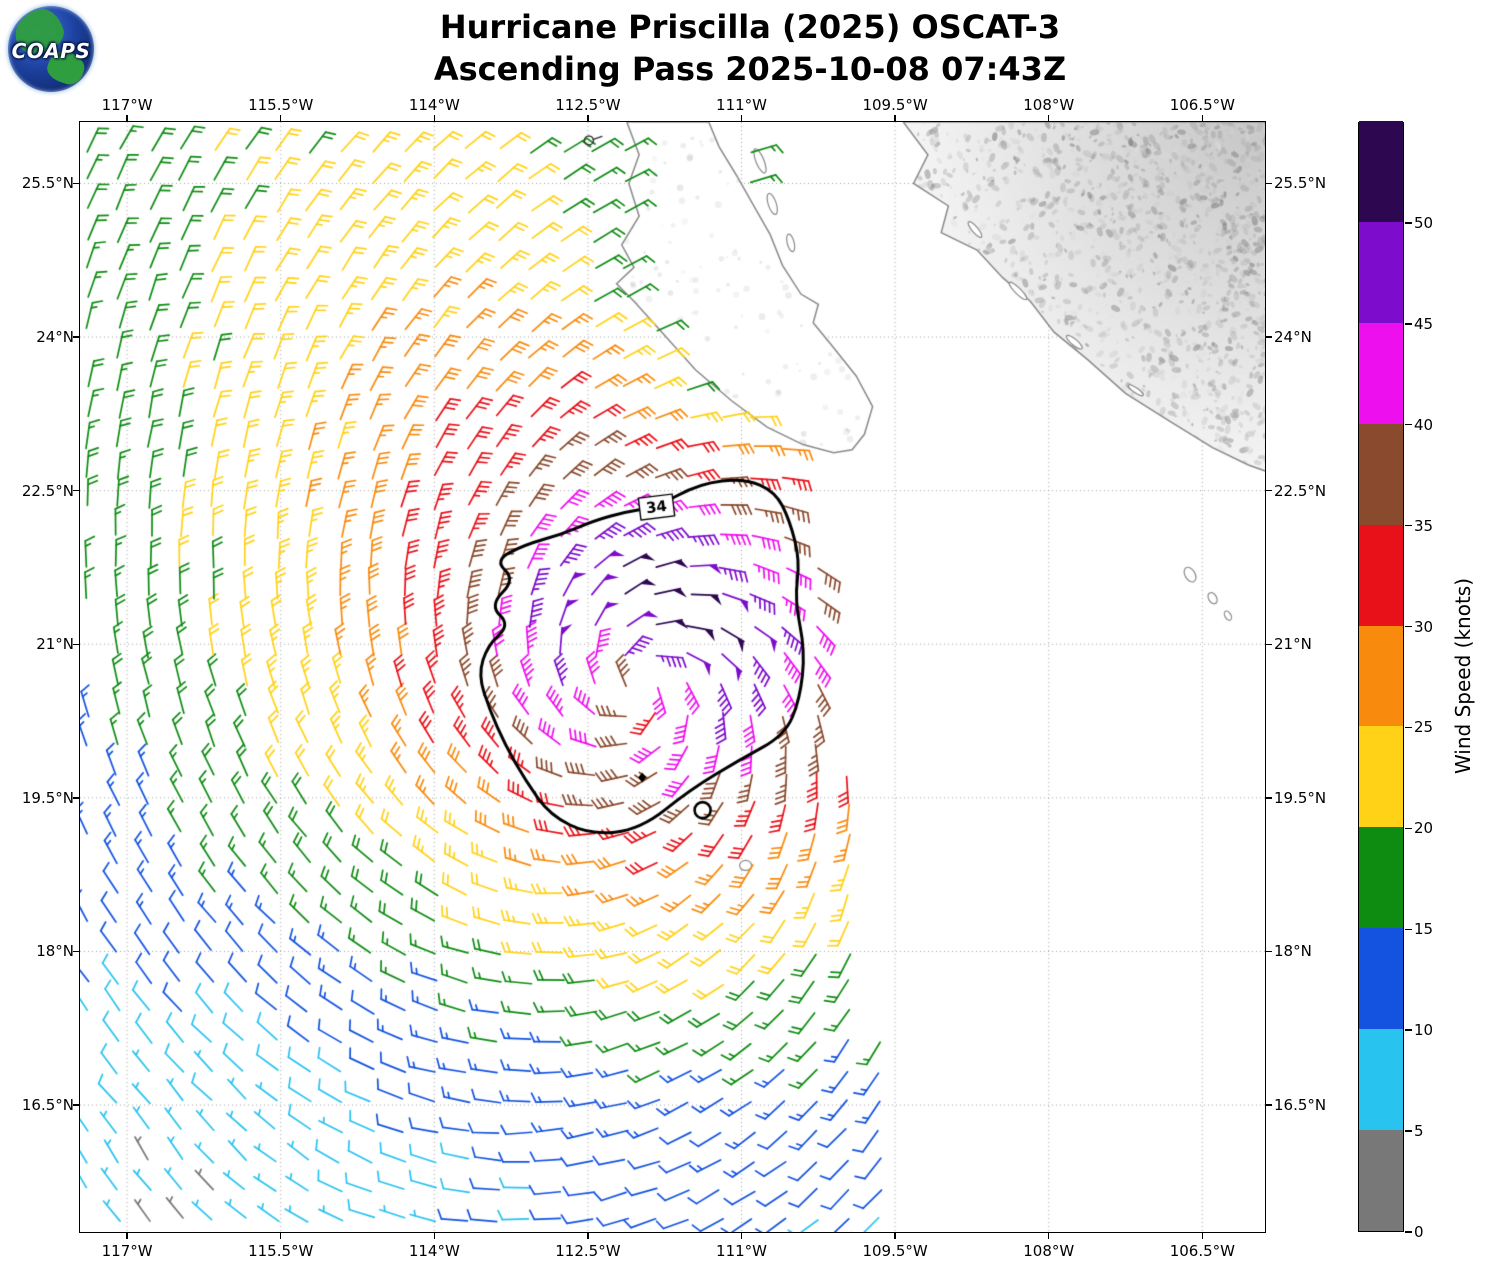  I want to click on colorbar-label: Wind Speed (knots), so click(1463, 676).